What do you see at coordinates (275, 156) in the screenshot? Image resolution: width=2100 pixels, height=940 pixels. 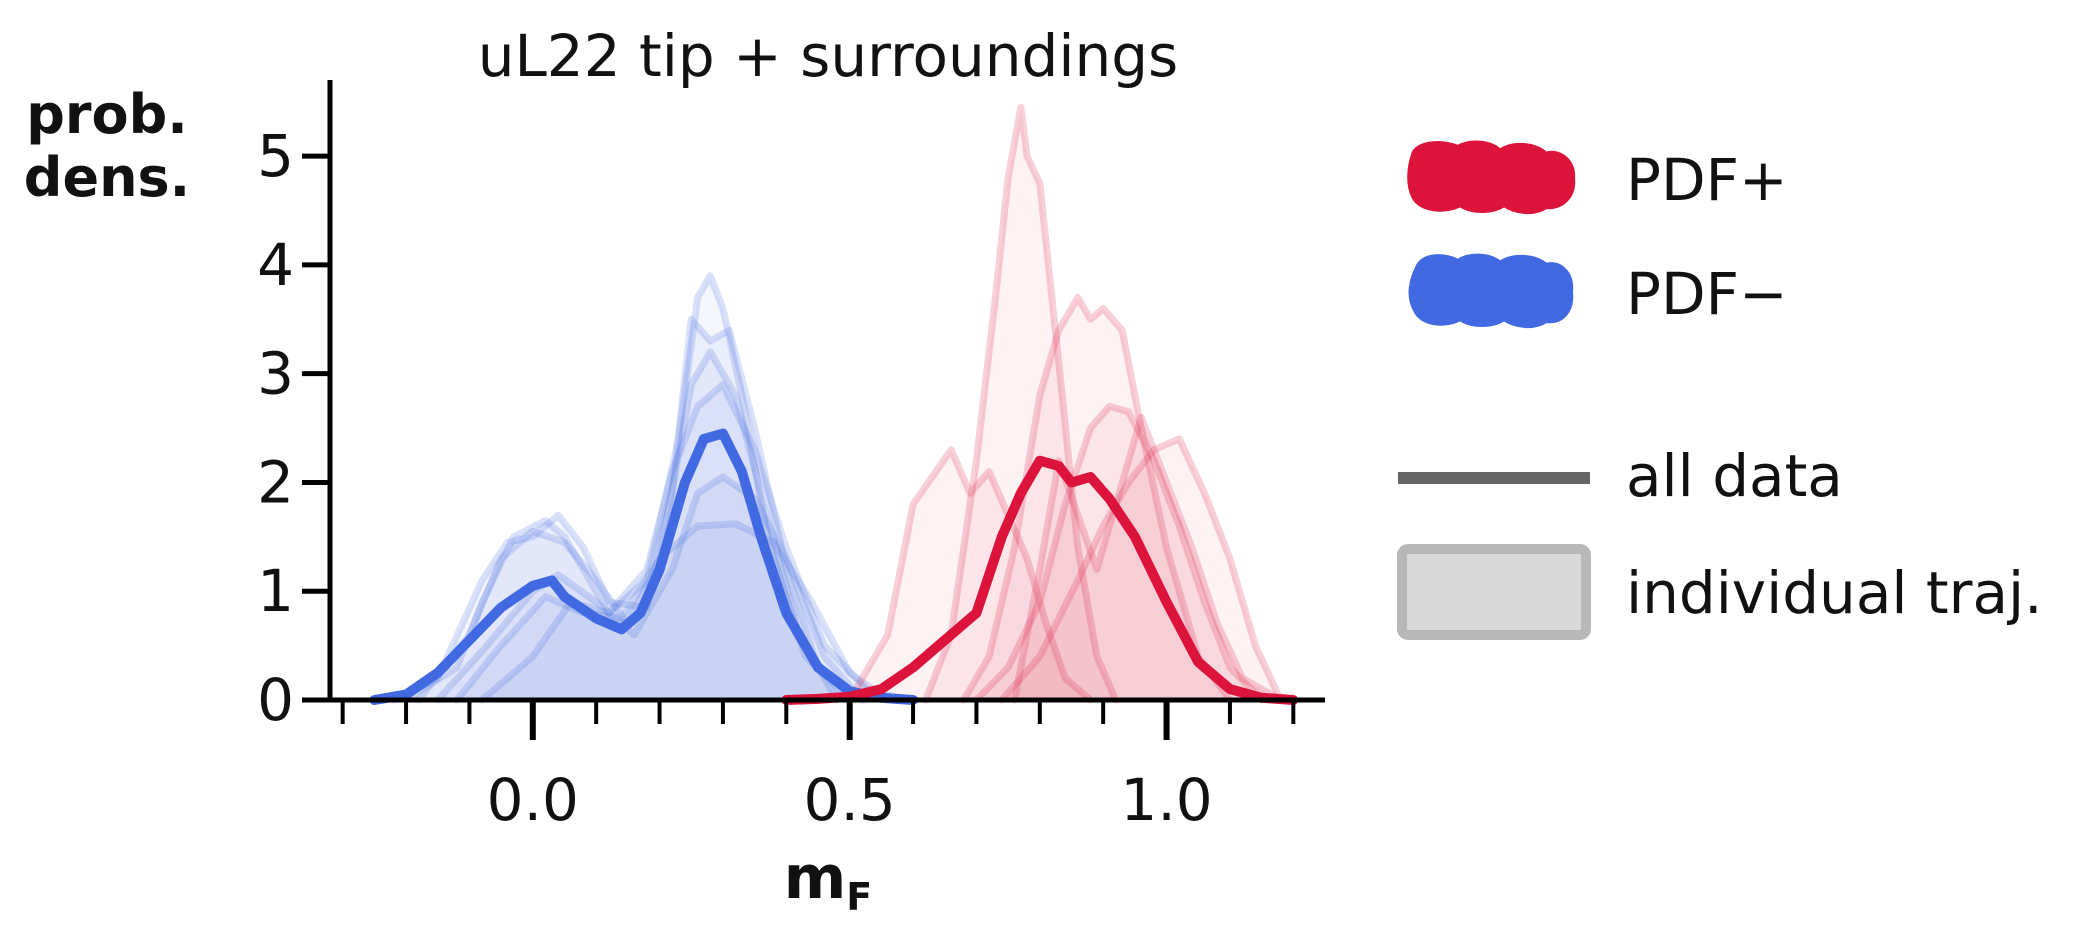 I see `y-tick-label-5: 5` at bounding box center [275, 156].